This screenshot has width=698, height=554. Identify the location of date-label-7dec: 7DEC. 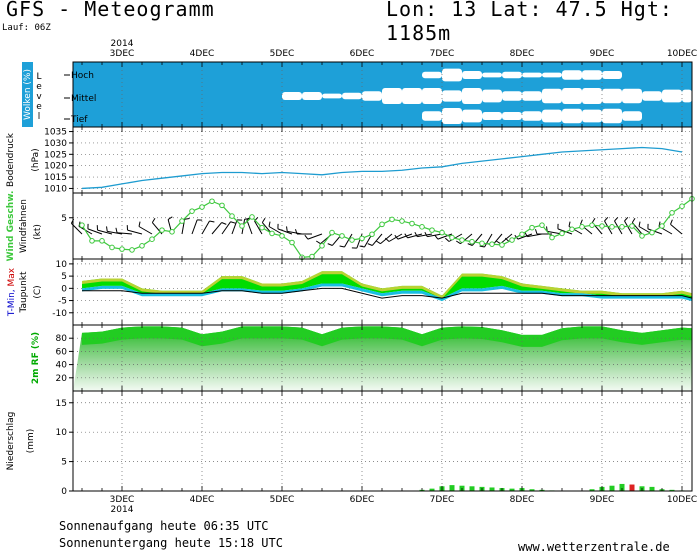
(442, 500).